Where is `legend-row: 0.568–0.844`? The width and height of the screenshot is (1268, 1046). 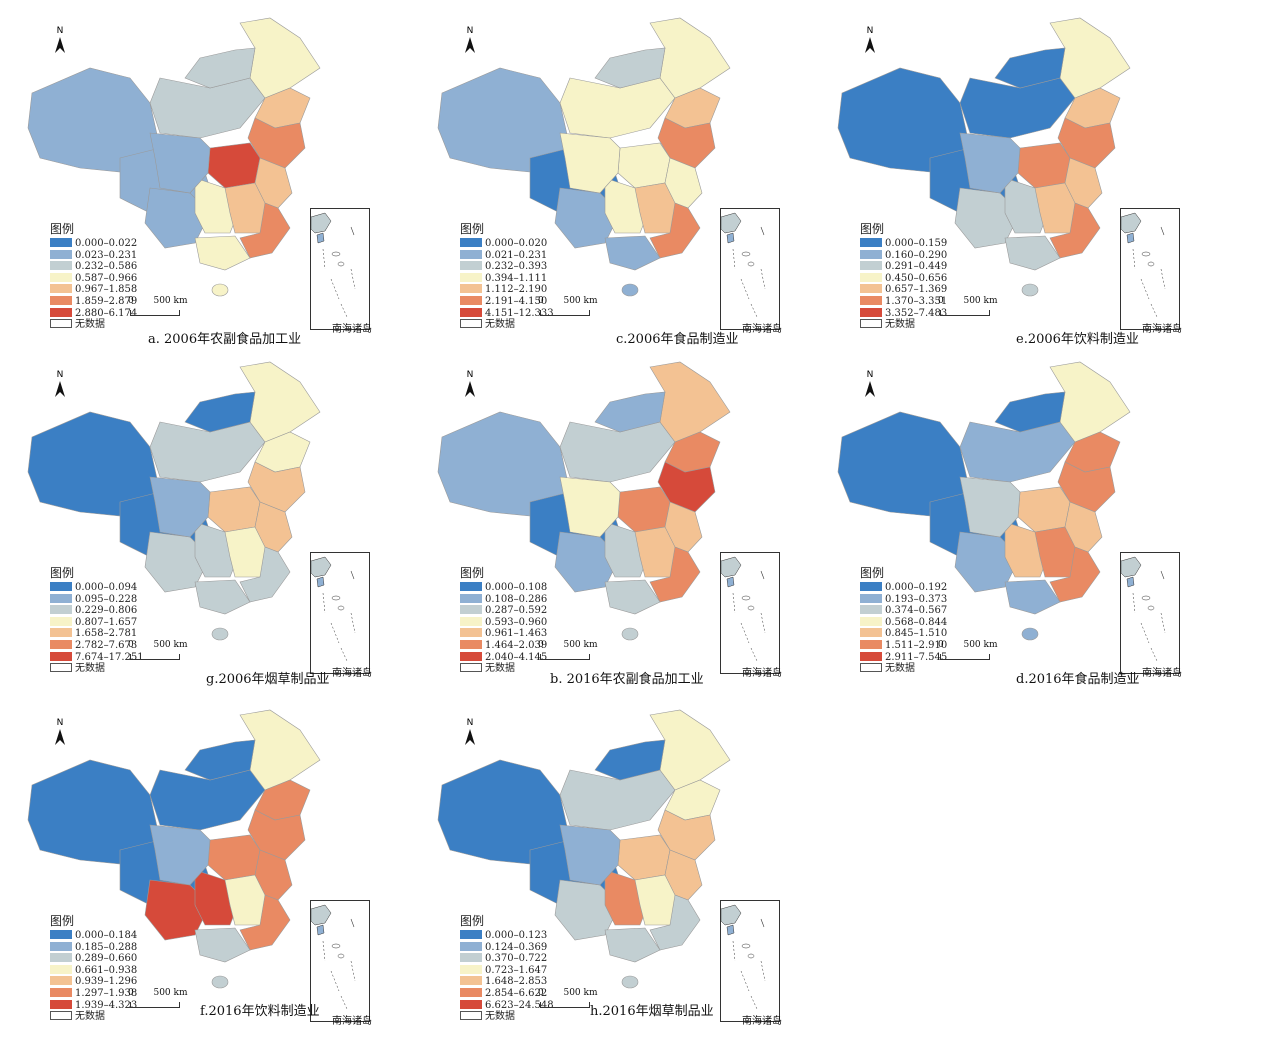
legend-row: 0.568–0.844 is located at coordinates (903, 622).